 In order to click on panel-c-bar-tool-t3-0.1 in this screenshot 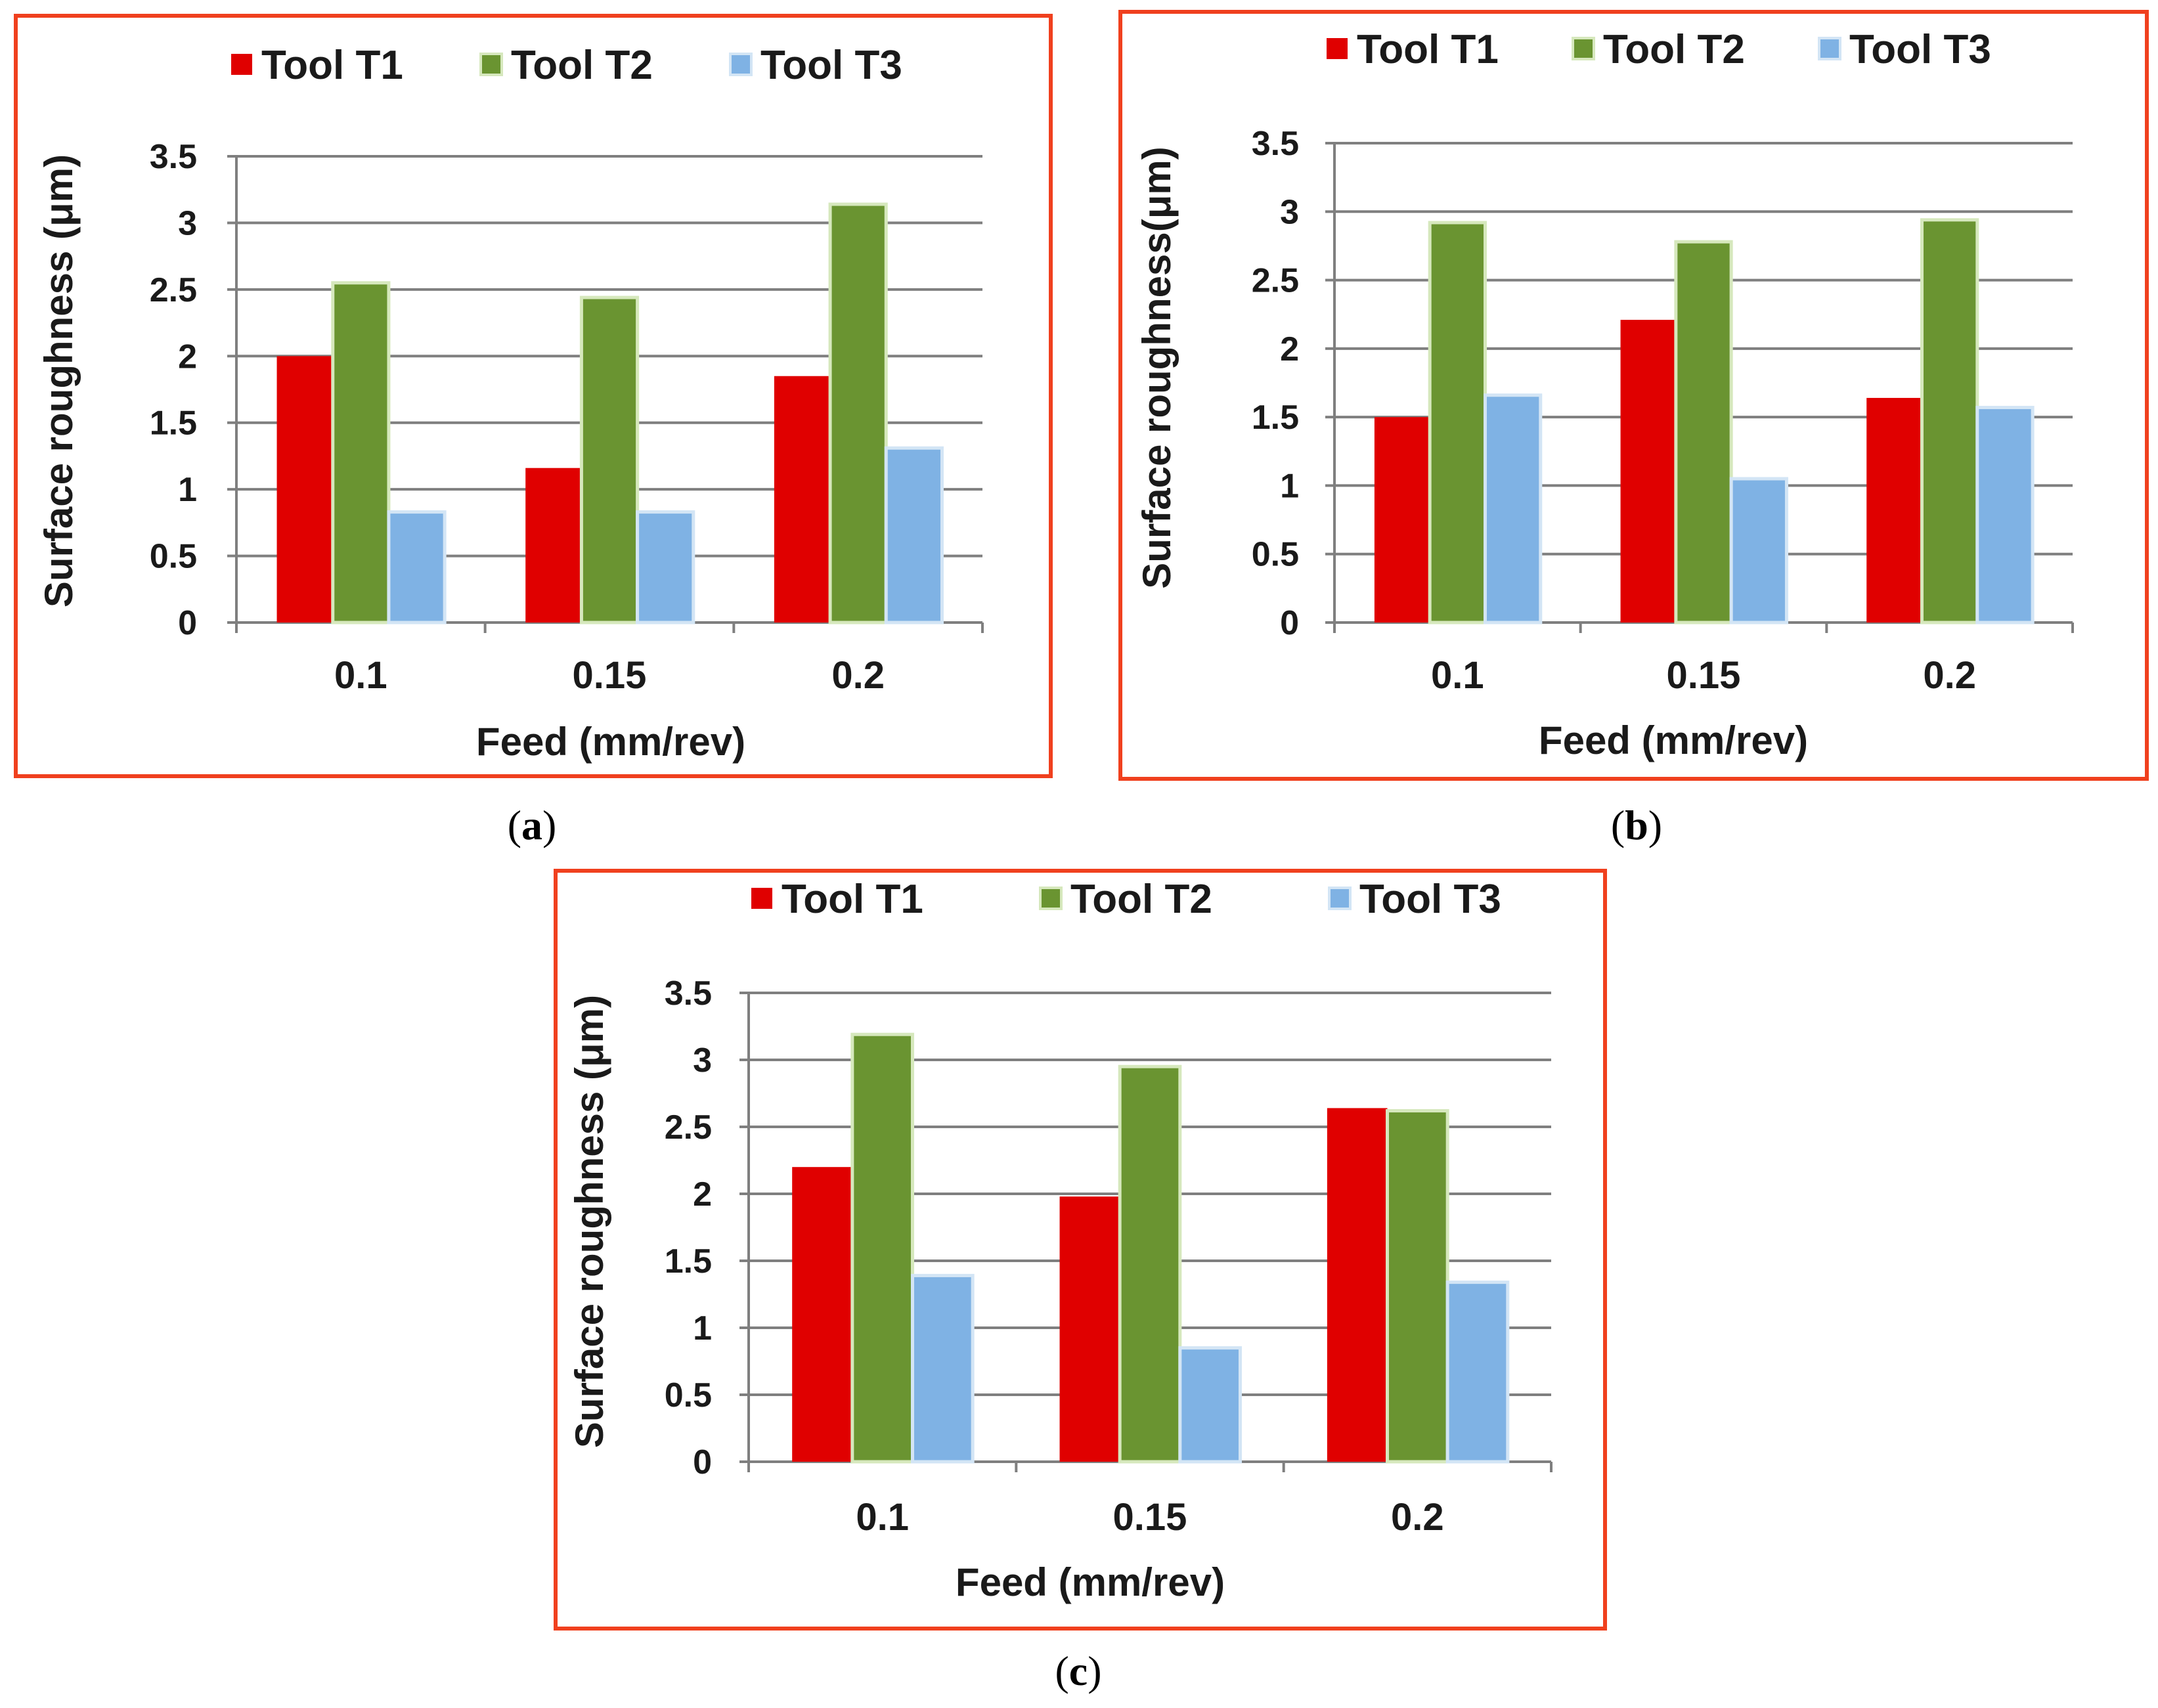, I will do `click(942, 1368)`.